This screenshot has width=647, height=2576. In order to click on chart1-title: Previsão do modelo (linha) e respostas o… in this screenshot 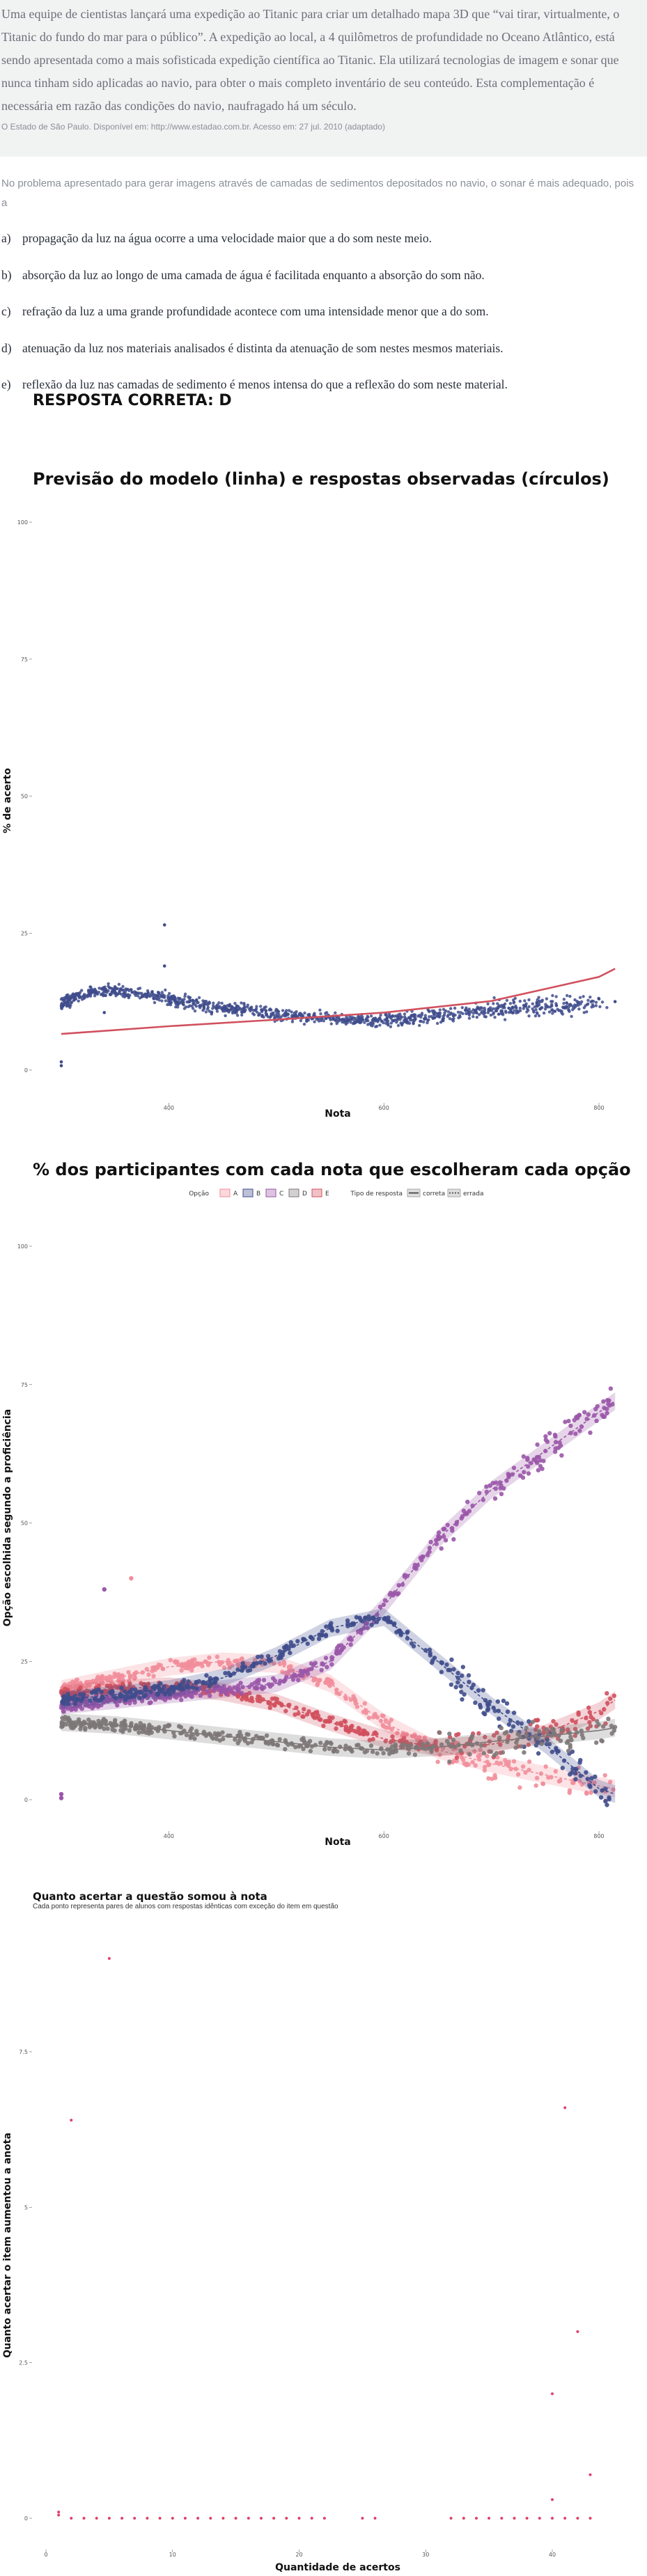, I will do `click(321, 479)`.